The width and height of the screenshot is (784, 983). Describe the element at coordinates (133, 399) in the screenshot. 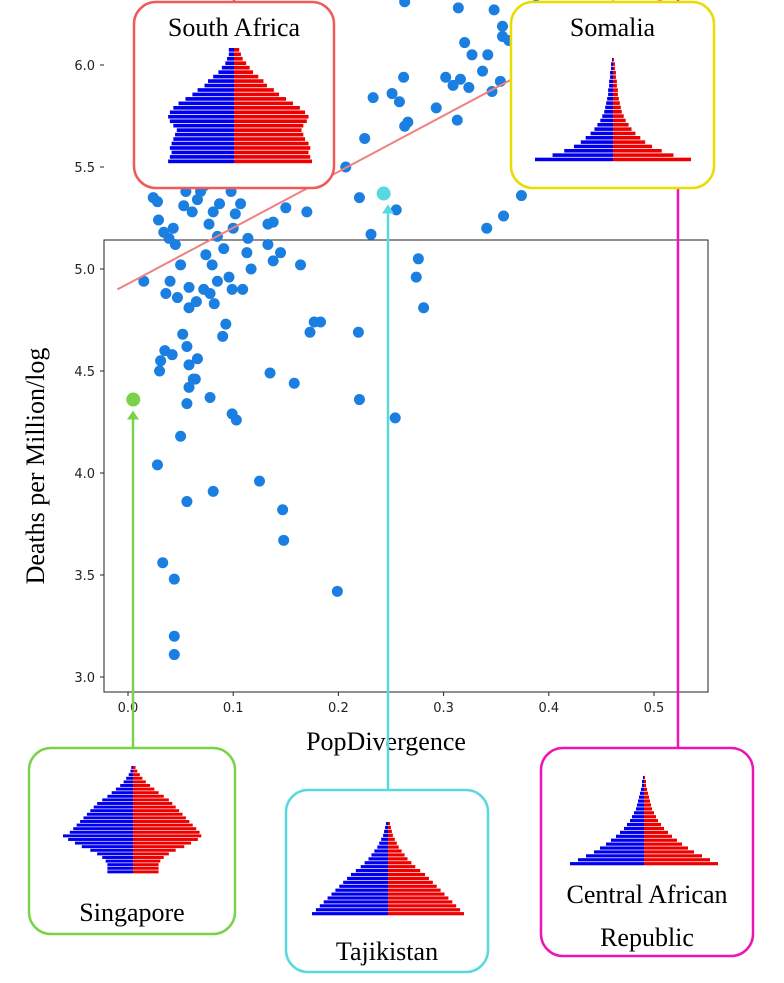

I see `highlight-point` at that location.